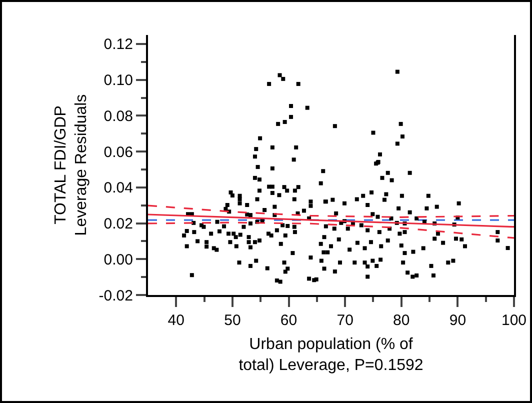 The image size is (532, 403). I want to click on x-tick-label: 90, so click(457, 320).